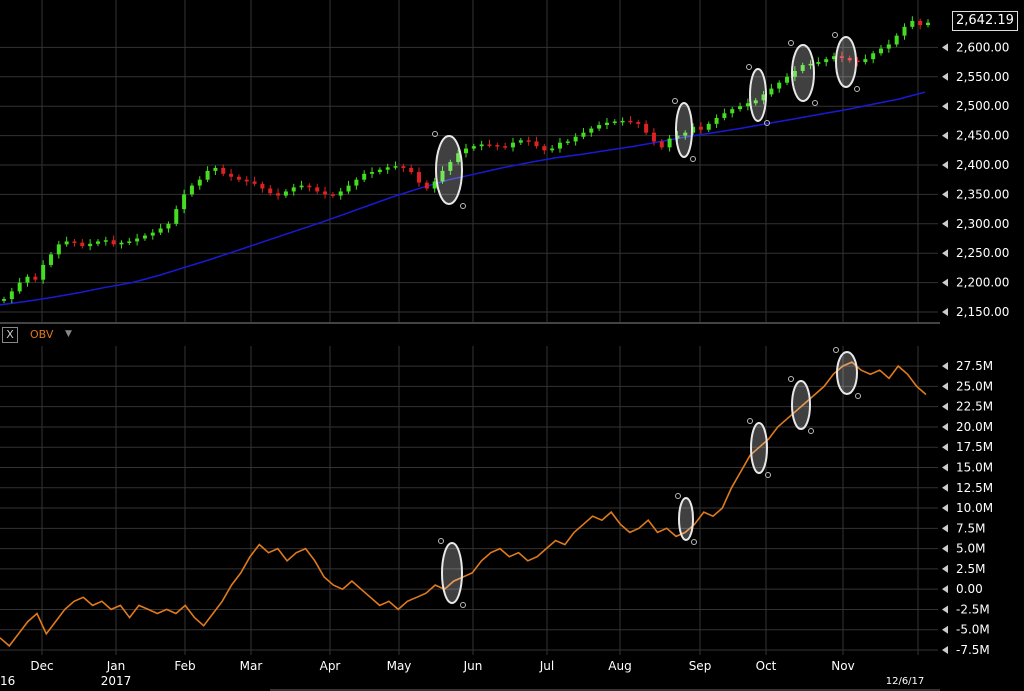 This screenshot has height=691, width=1024. Describe the element at coordinates (982, 106) in the screenshot. I see `price-tick-label: 2,500.00` at that location.